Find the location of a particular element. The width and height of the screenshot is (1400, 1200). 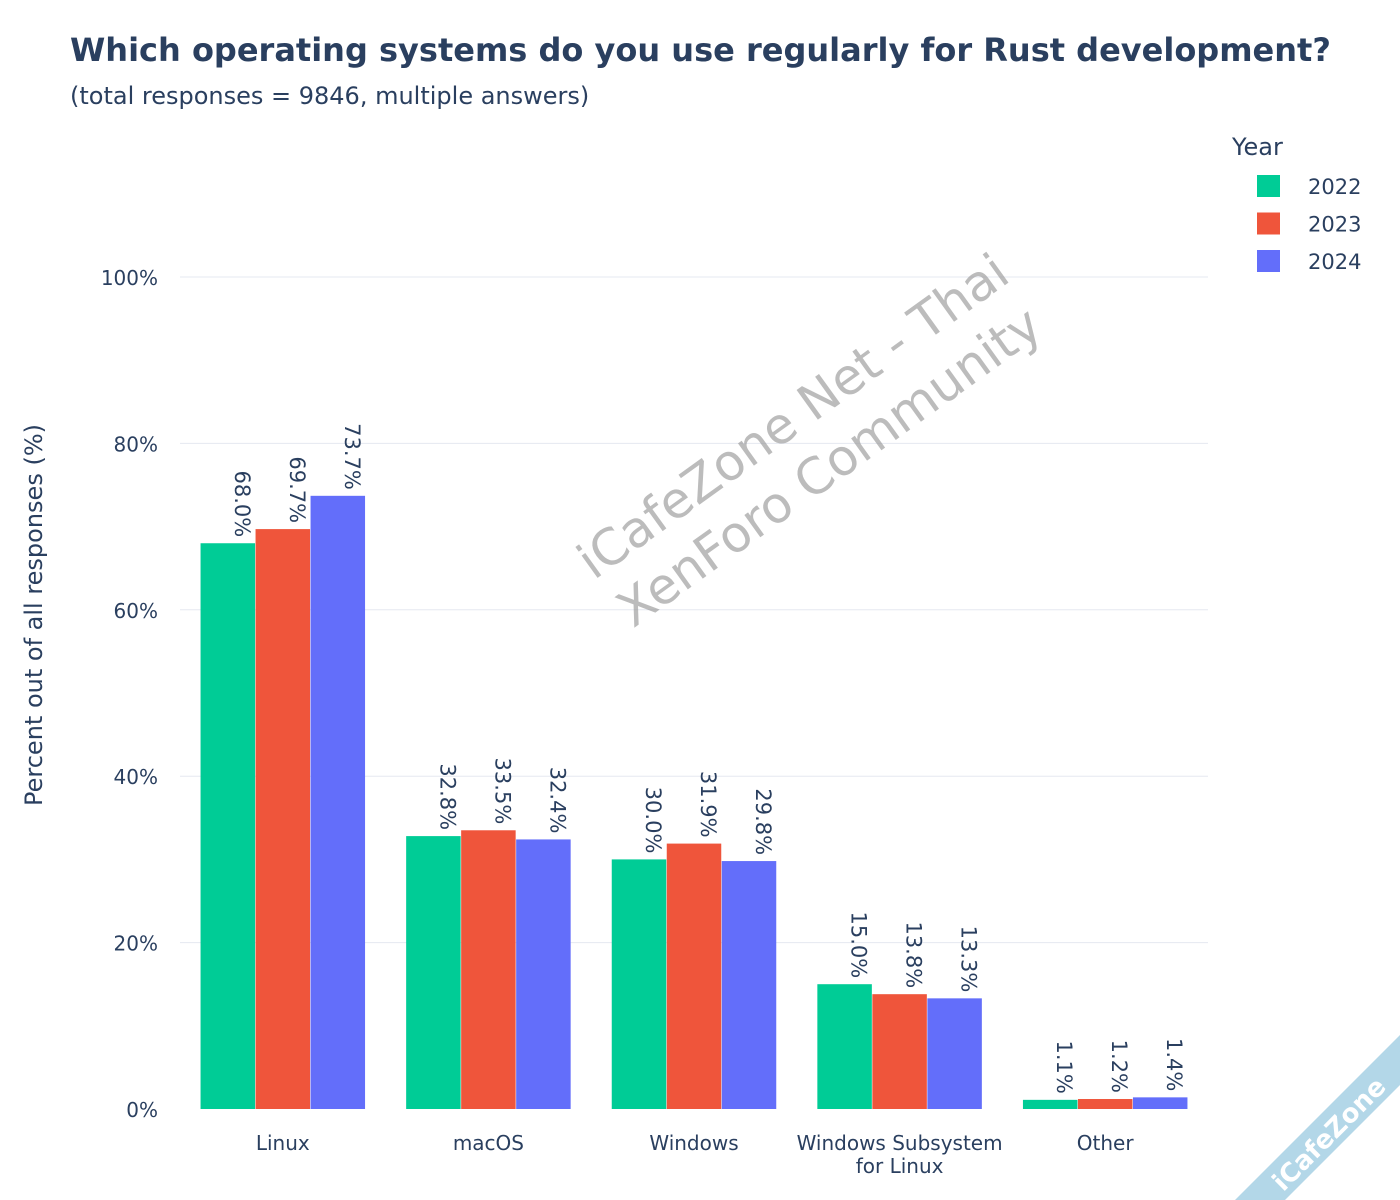

x-tick-label: macOS is located at coordinates (488, 1143).